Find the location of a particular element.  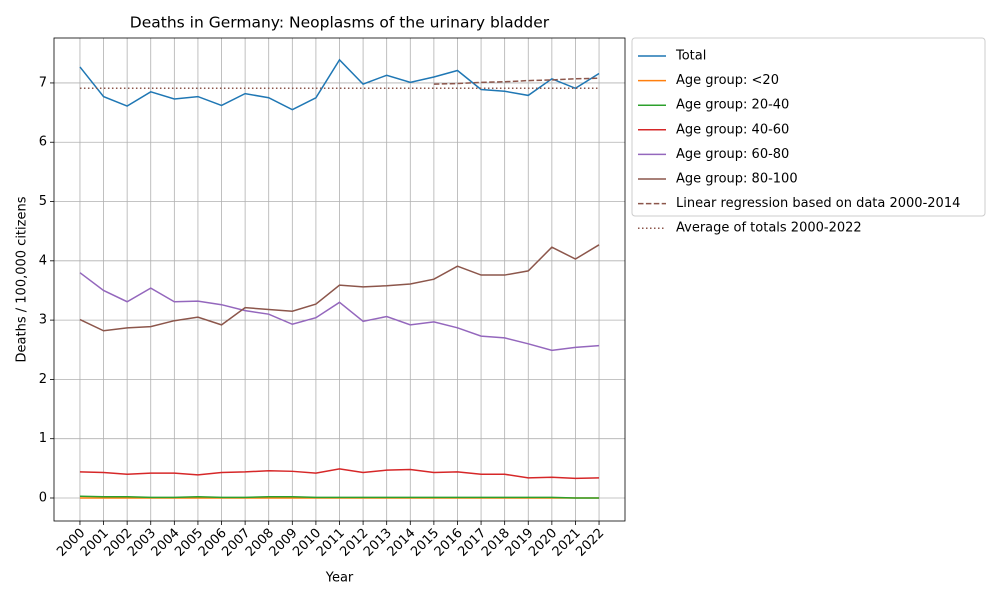

y-tick-label: 1 is located at coordinates (43, 438).